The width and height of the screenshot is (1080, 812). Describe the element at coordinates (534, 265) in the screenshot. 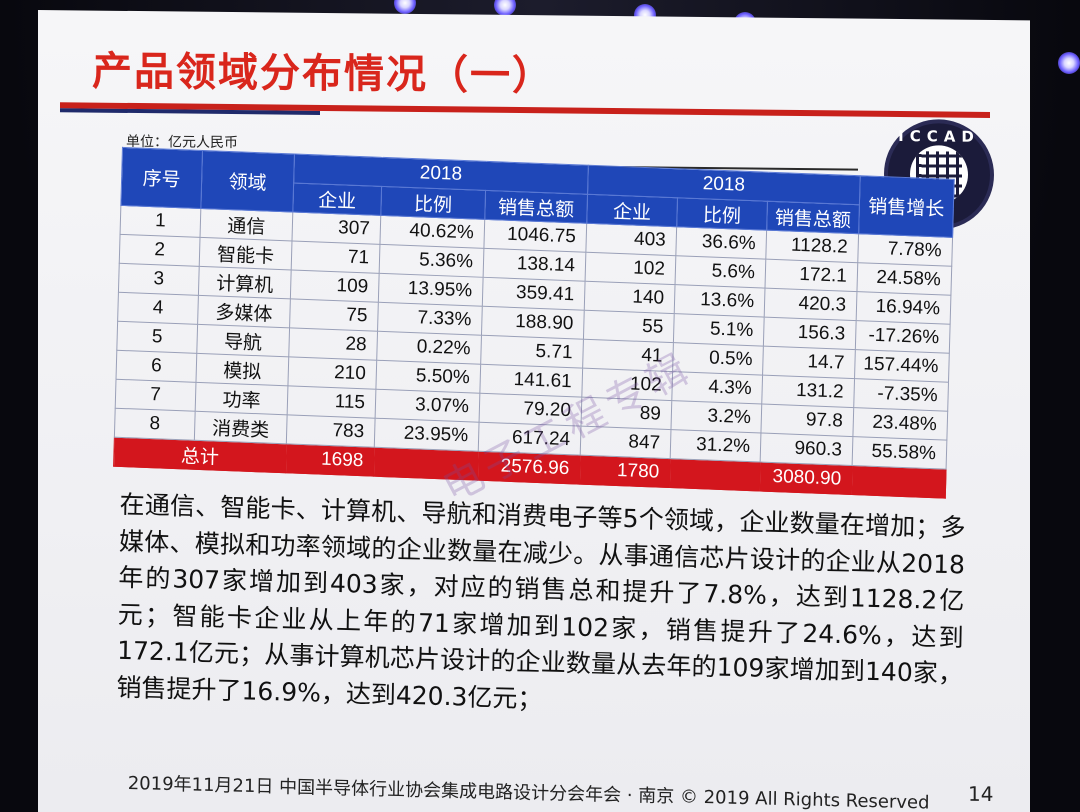

I see `cell-sales: 138.14` at that location.